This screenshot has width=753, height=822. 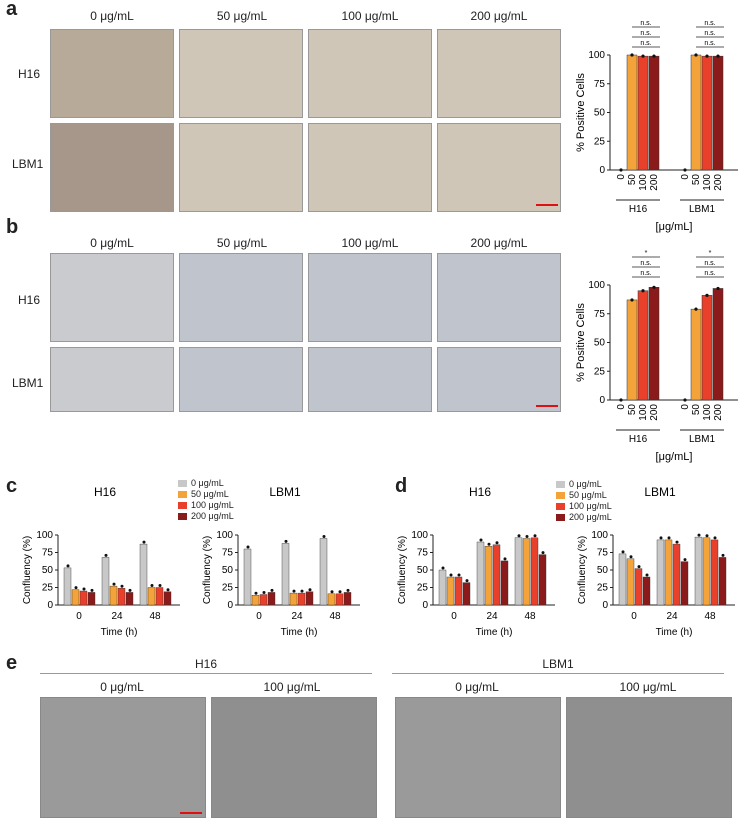 I want to click on x-tick-label: 200, so click(x=718, y=182).